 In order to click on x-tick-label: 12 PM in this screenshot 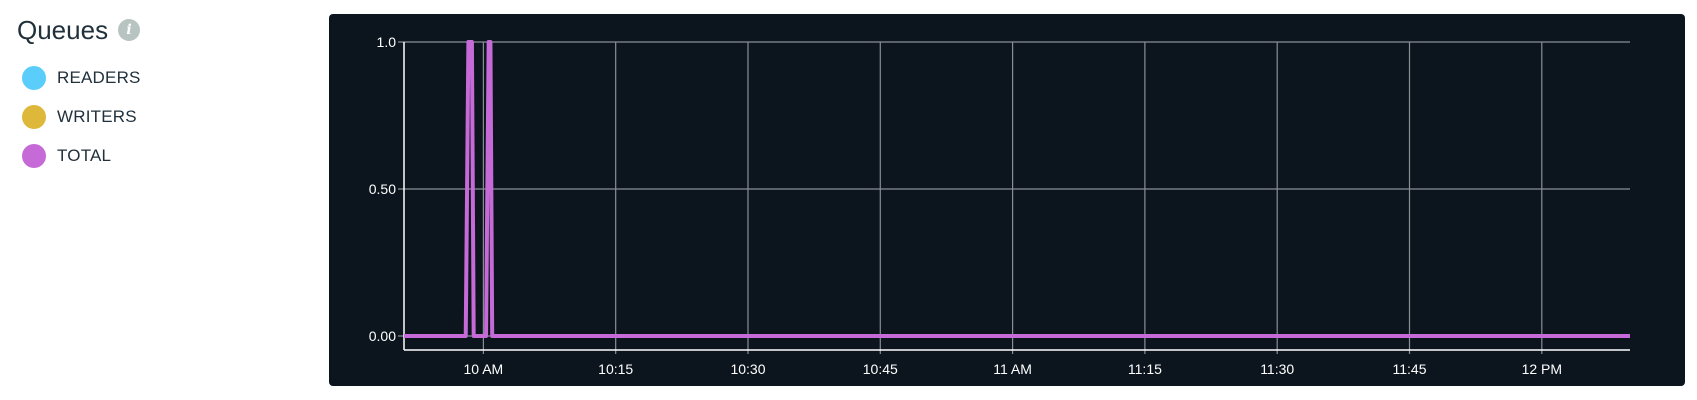, I will do `click(1542, 369)`.